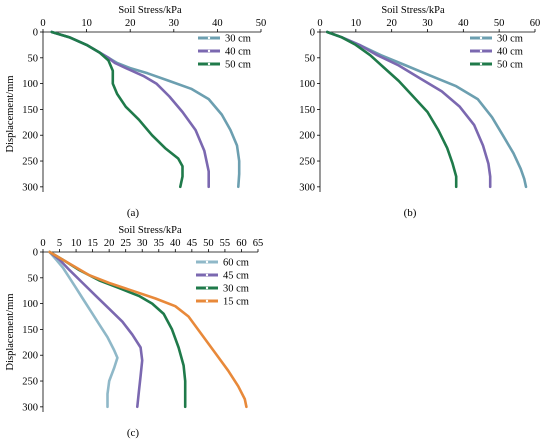 This screenshot has width=550, height=444. Describe the element at coordinates (142, 243) in the screenshot. I see `panel-c-x-tick-label: 30` at that location.